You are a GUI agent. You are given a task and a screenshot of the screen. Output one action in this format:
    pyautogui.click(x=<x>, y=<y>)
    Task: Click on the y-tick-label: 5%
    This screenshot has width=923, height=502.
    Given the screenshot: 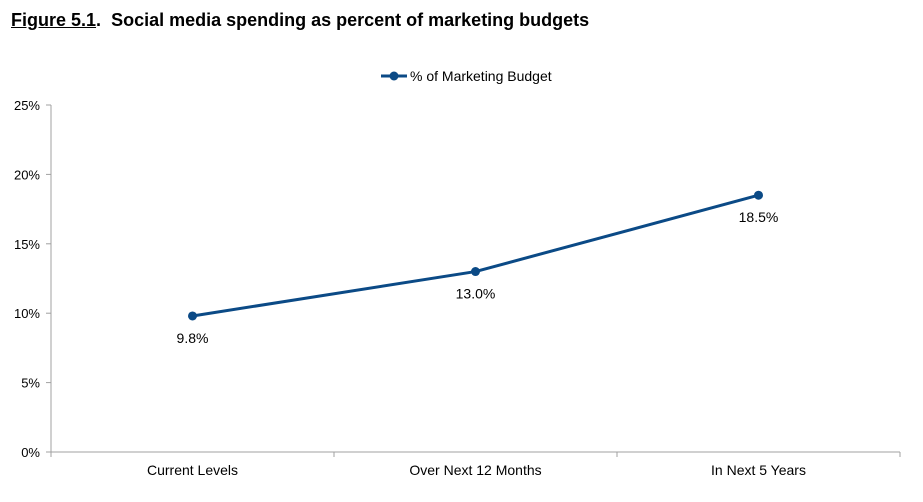 What is the action you would take?
    pyautogui.click(x=30, y=383)
    